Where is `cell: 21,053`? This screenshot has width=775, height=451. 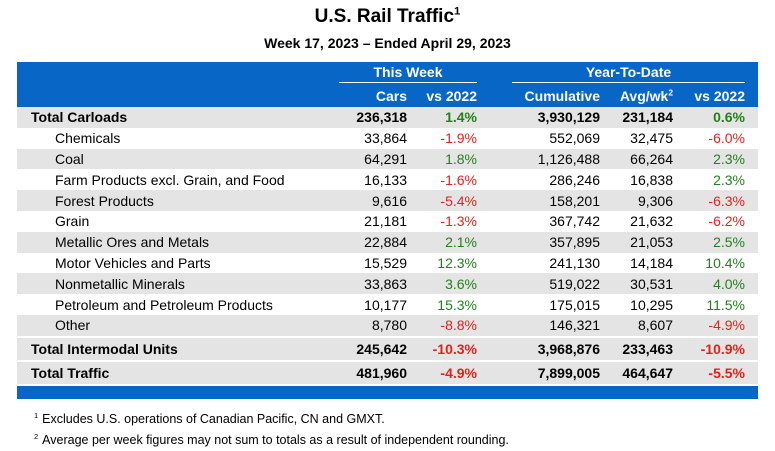 cell: 21,053 is located at coordinates (651, 242).